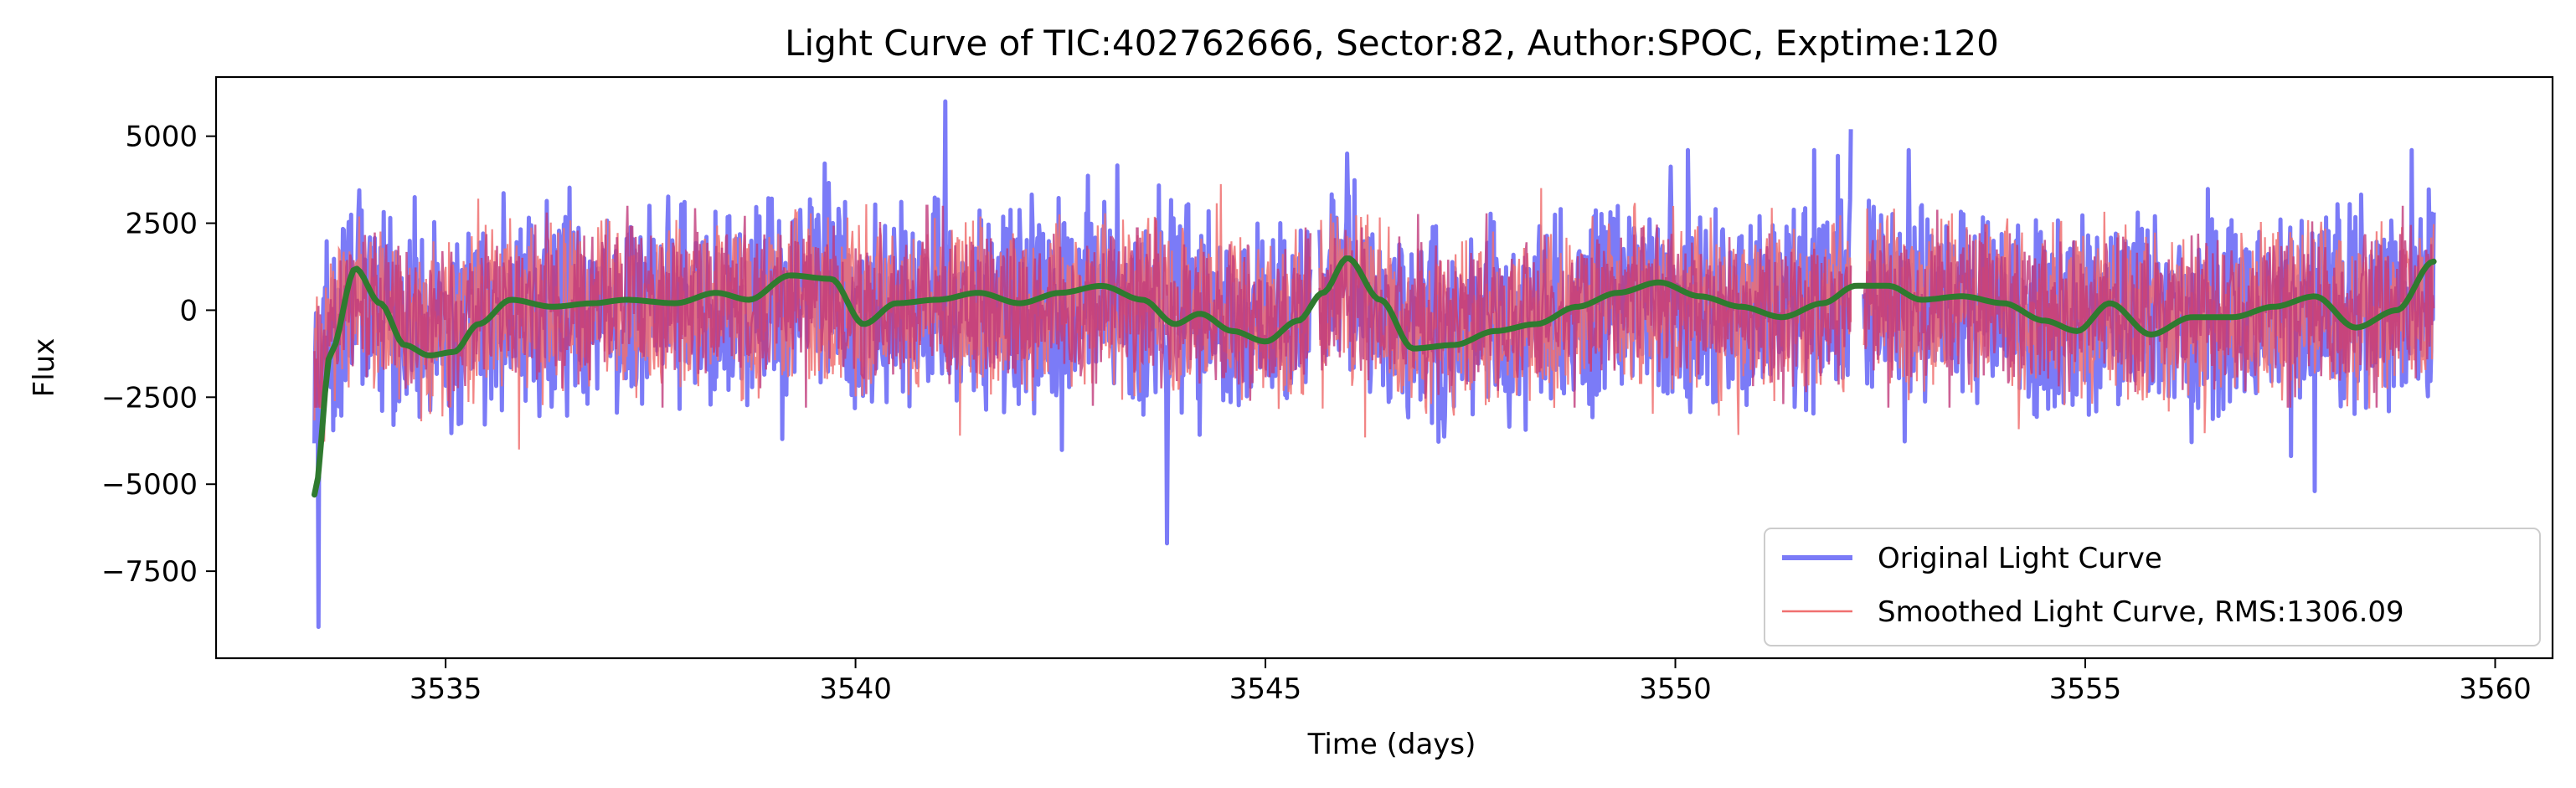 The height and width of the screenshot is (788, 2576). I want to click on legend-label-original: Original Light Curve, so click(2020, 558).